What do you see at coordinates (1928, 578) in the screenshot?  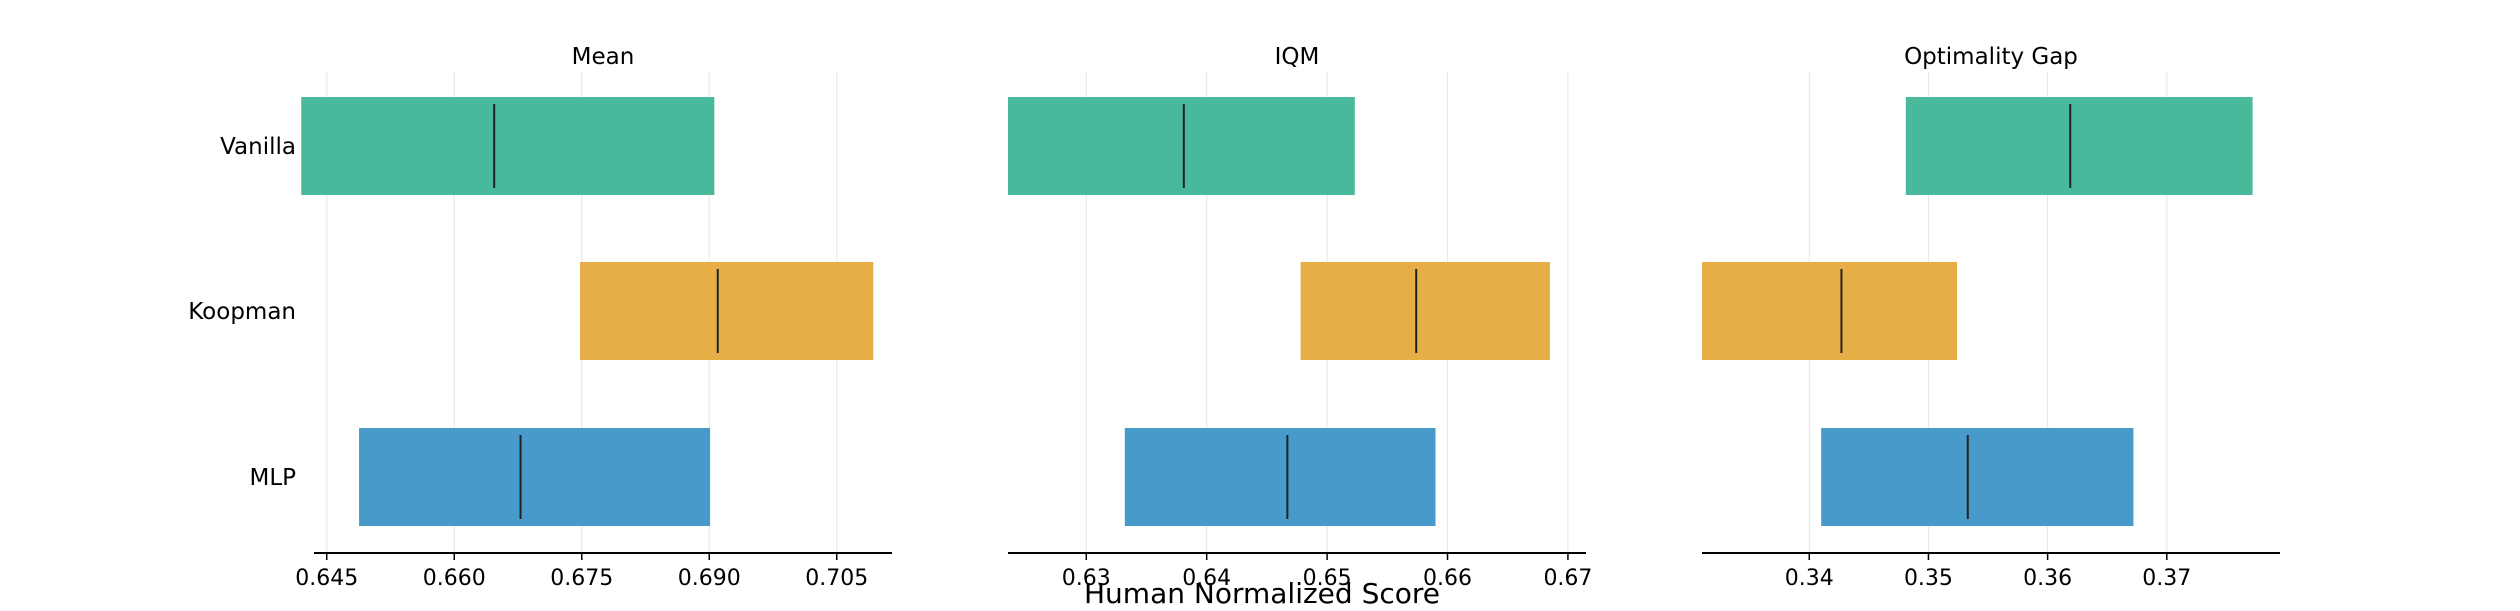 I see `x-tick-label-optimality-gap-1: 0.35` at bounding box center [1928, 578].